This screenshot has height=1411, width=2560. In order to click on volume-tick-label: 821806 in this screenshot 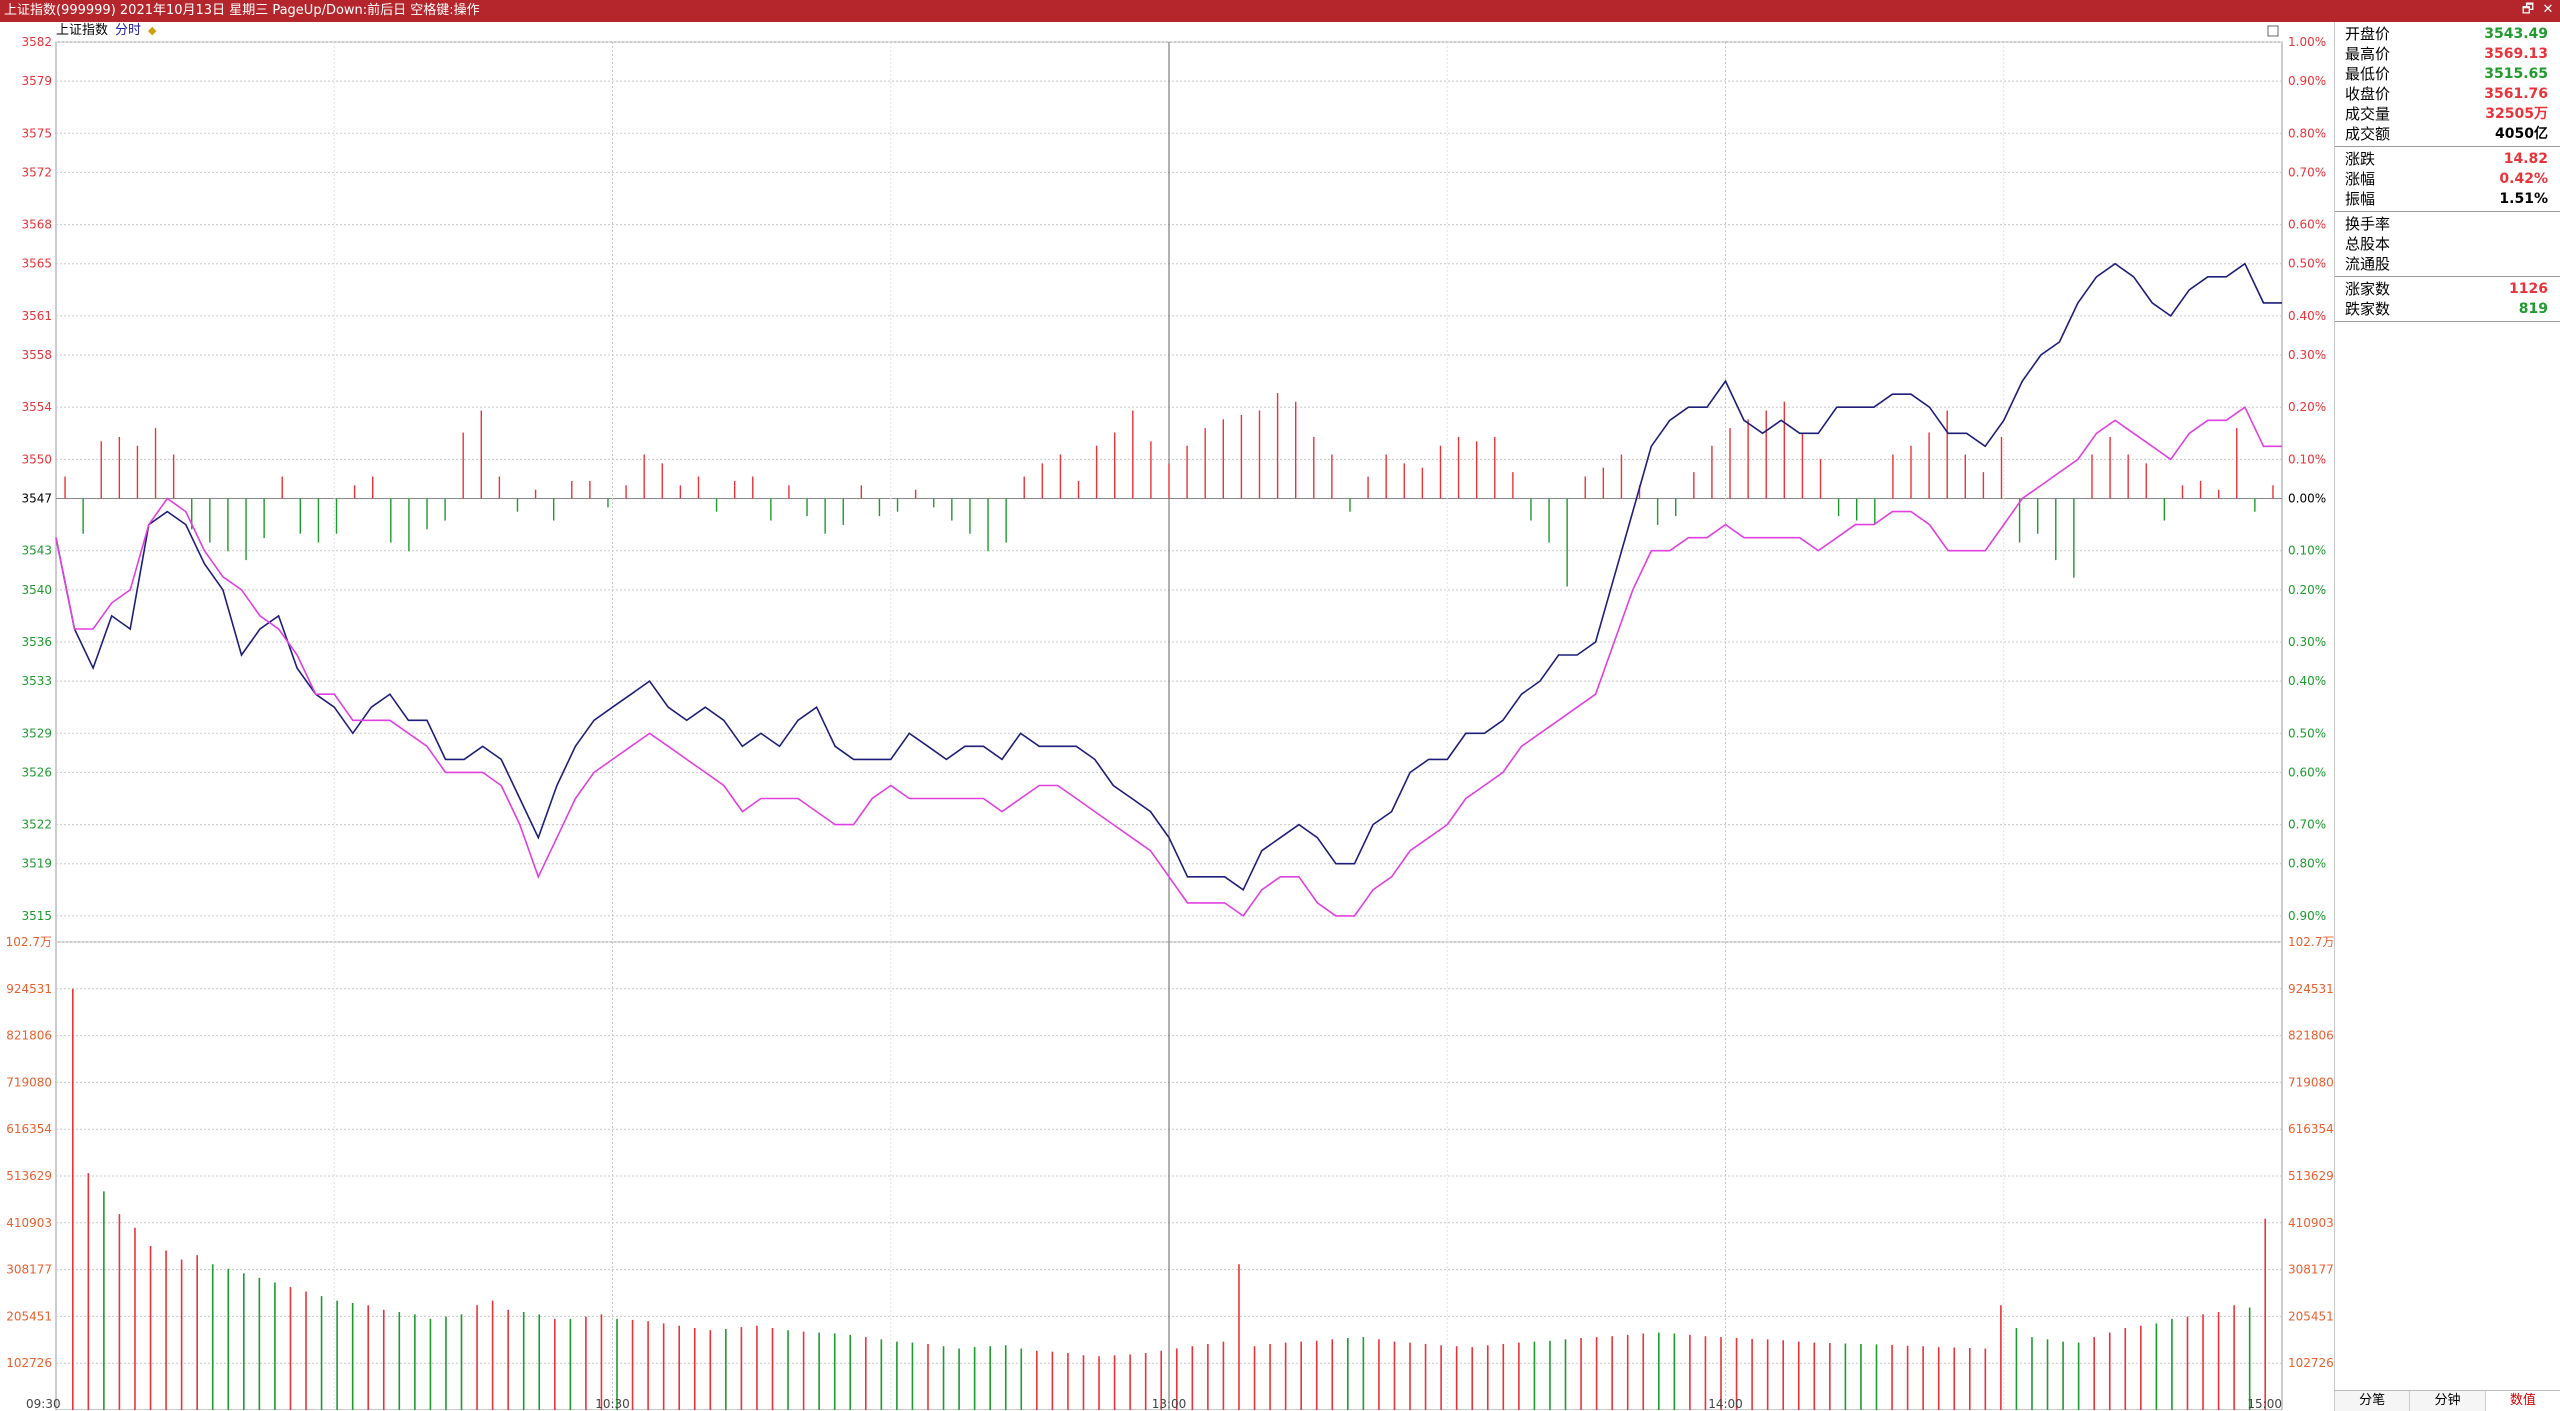, I will do `click(29, 1036)`.